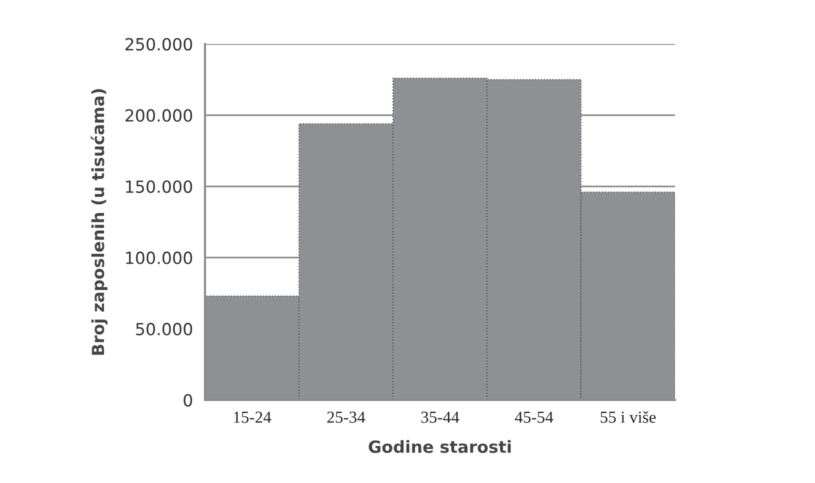 This screenshot has height=483, width=815. Describe the element at coordinates (164, 329) in the screenshot. I see `y-tick-label: 50.000` at that location.